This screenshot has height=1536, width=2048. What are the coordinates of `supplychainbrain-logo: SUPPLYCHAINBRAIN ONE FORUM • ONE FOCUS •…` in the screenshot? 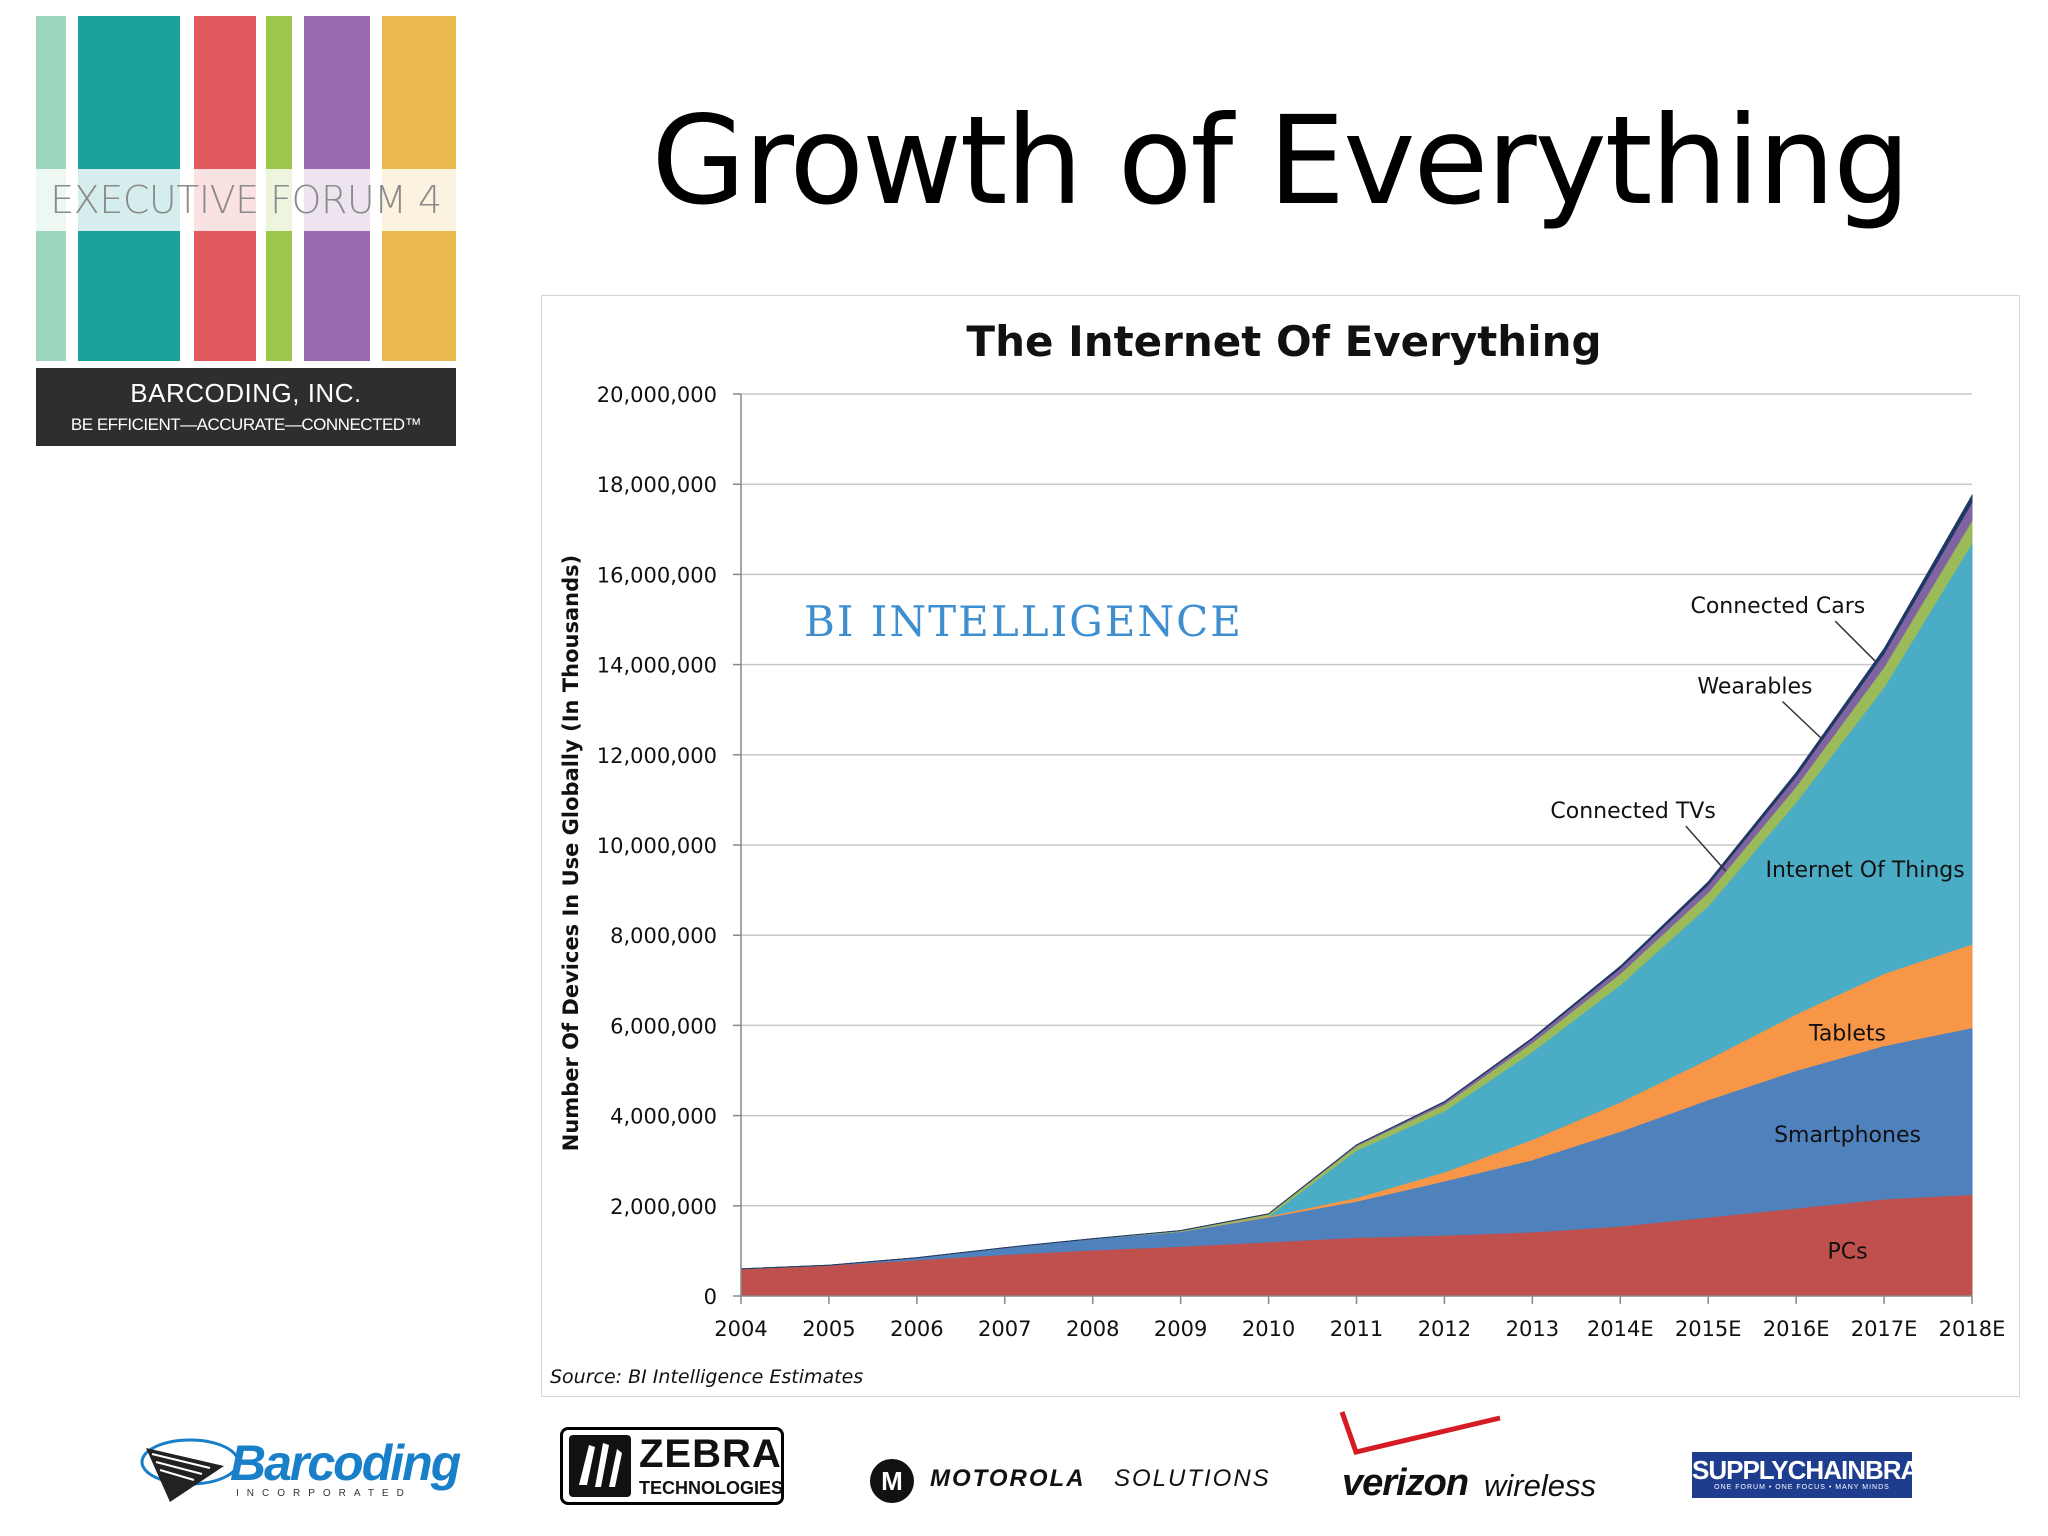 It's located at (1817, 1475).